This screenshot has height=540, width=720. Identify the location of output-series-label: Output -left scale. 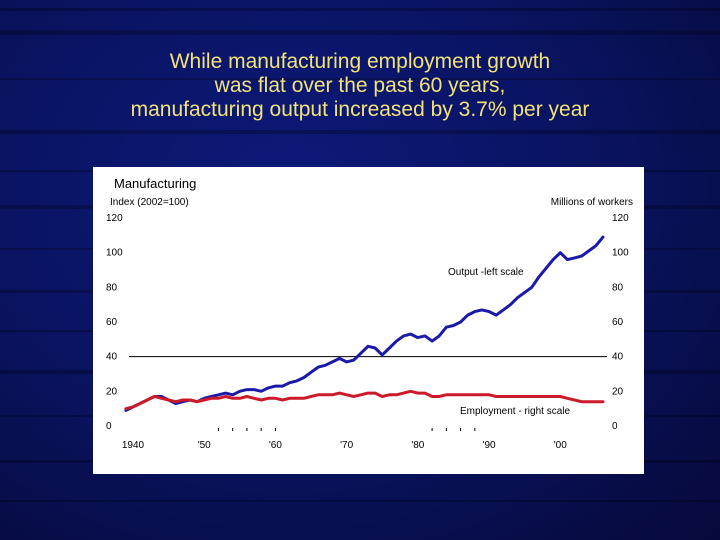
(486, 272).